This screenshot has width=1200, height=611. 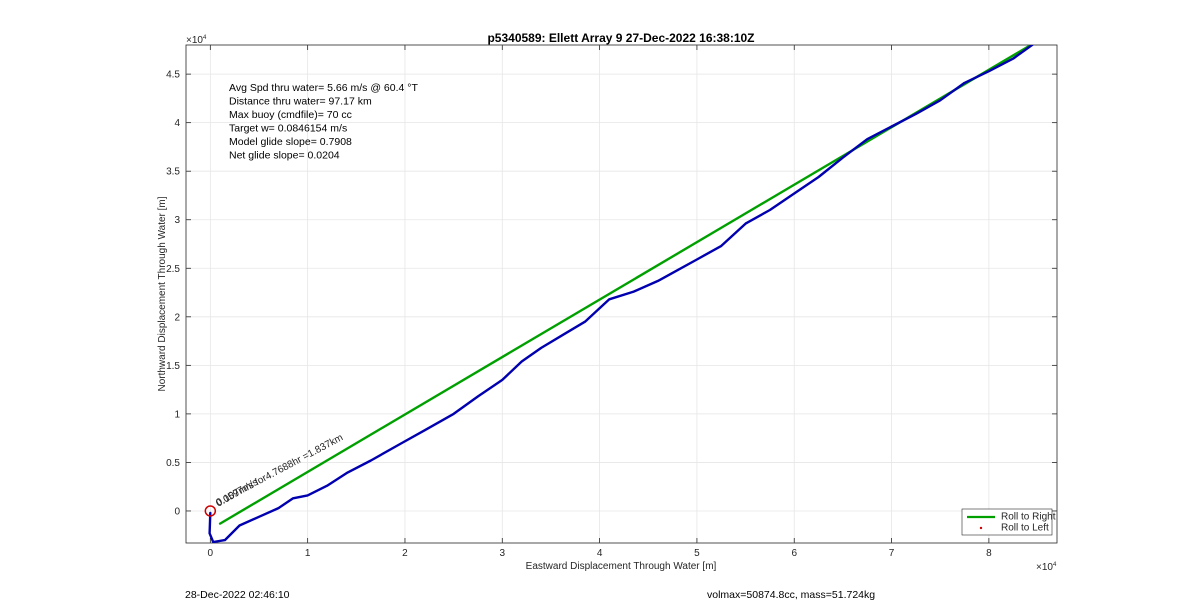 What do you see at coordinates (237, 595) in the screenshot?
I see `footer-timestamp: 28-Dec-2022 02:46:10` at bounding box center [237, 595].